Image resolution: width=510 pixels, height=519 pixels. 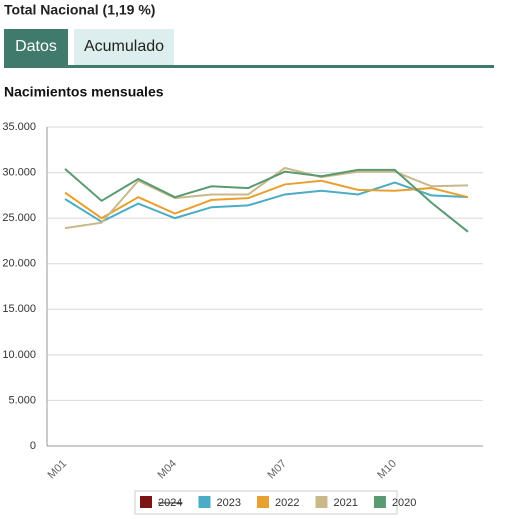 I want to click on page-title: Total Nacional (1,19 %), so click(x=79, y=10).